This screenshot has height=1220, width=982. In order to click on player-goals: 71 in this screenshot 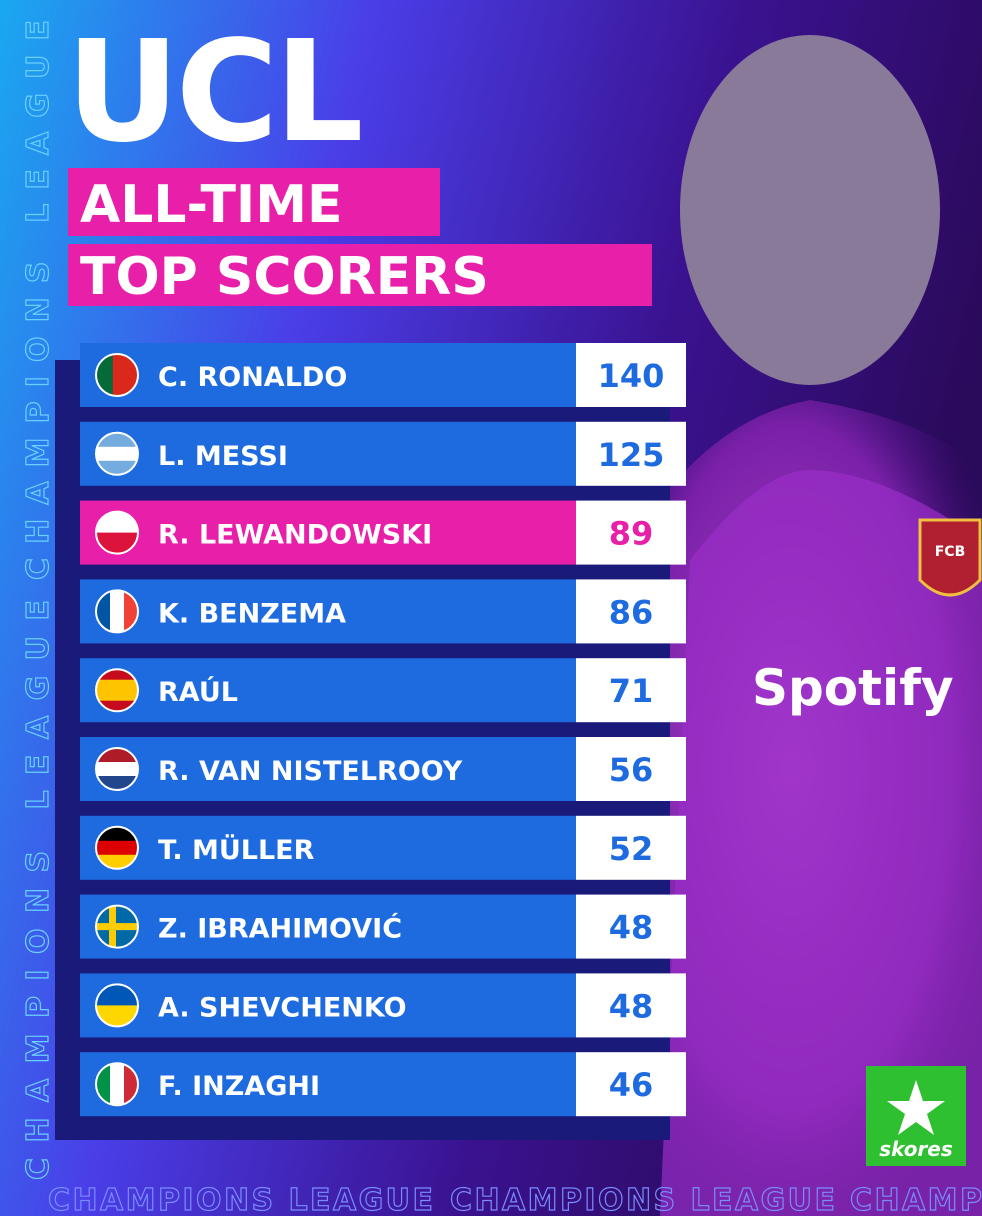, I will do `click(631, 691)`.